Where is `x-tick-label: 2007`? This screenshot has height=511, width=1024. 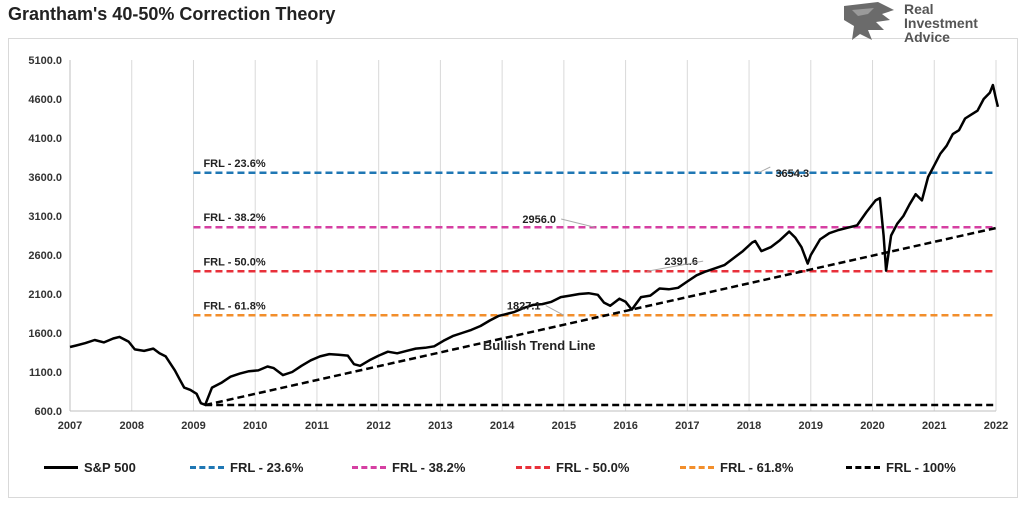 x-tick-label: 2007 is located at coordinates (70, 426).